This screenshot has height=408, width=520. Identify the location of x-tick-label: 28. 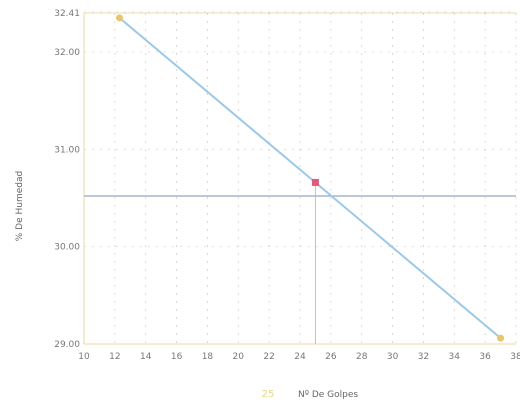
(362, 357).